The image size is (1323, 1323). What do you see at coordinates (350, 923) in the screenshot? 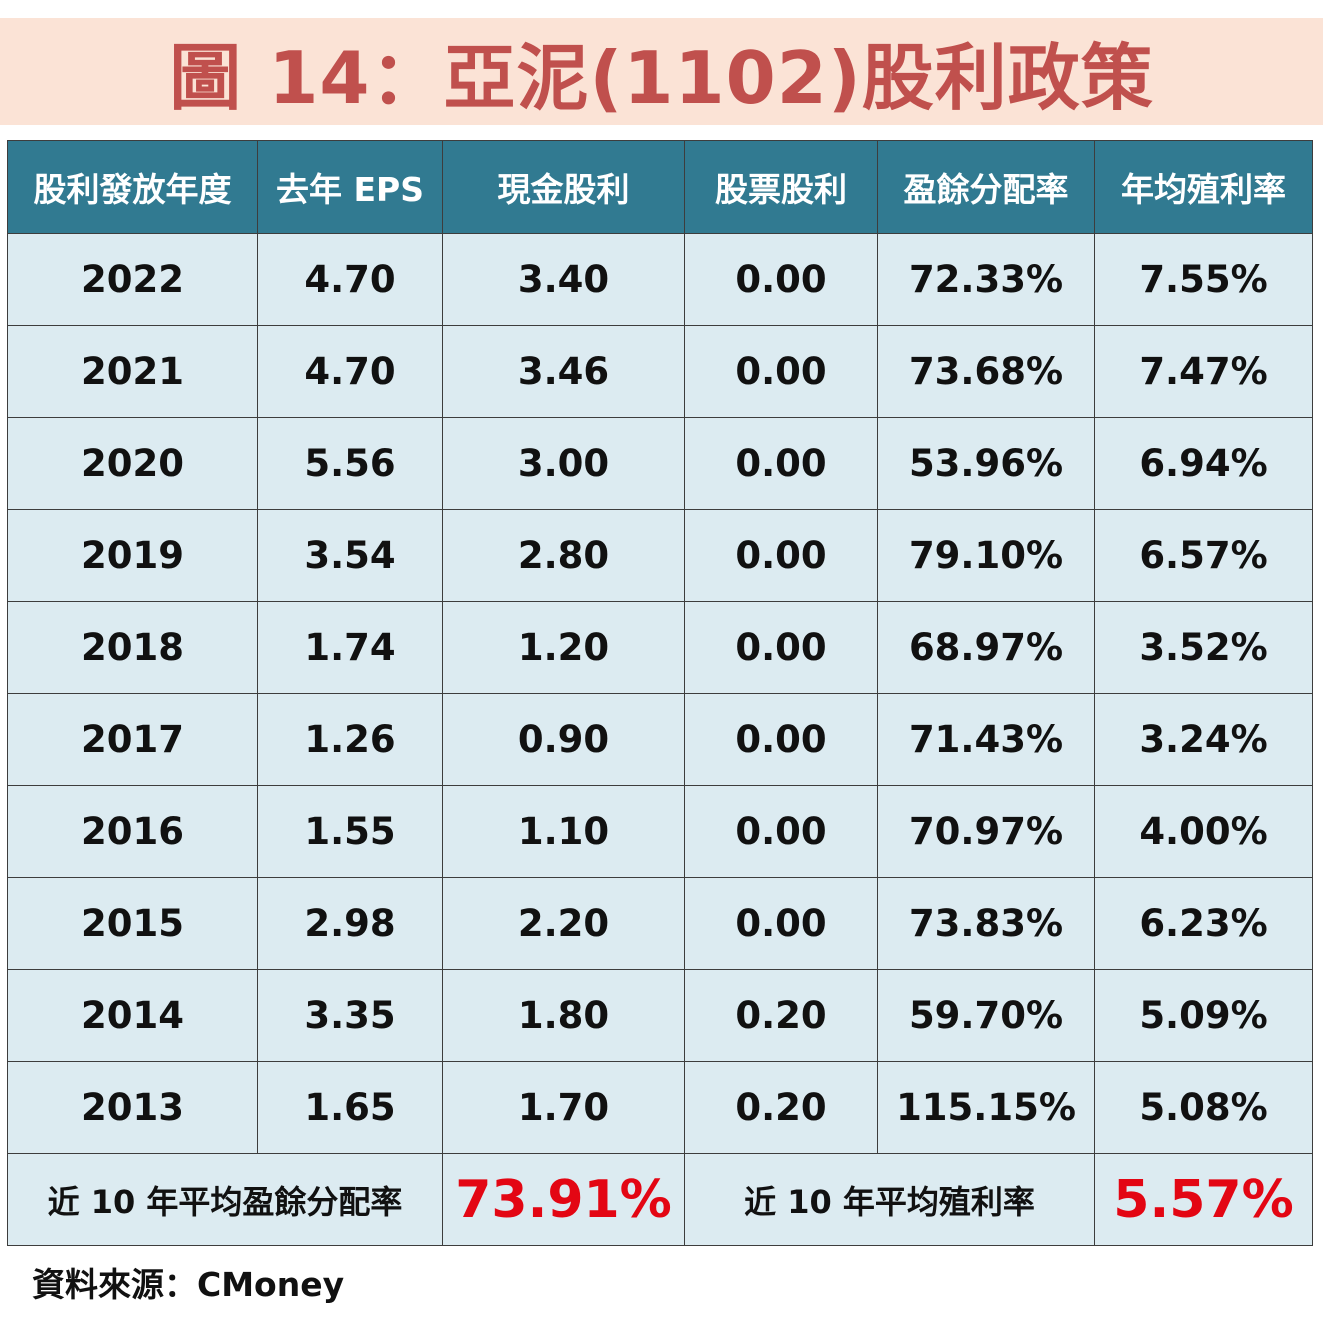
I see `cell-eps: 2.98` at bounding box center [350, 923].